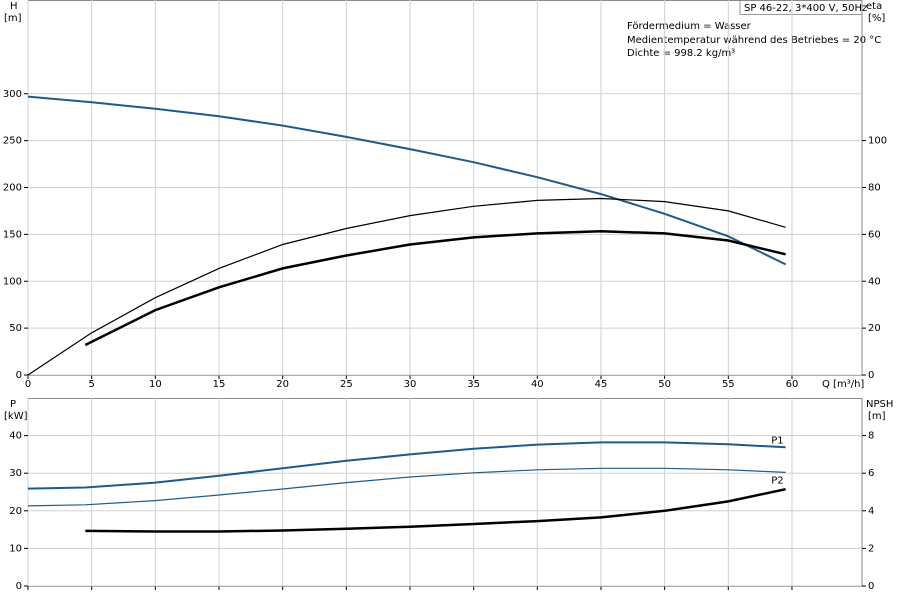 This screenshot has width=900, height=600. What do you see at coordinates (15, 473) in the screenshot?
I see `y-tick-label: 30` at bounding box center [15, 473].